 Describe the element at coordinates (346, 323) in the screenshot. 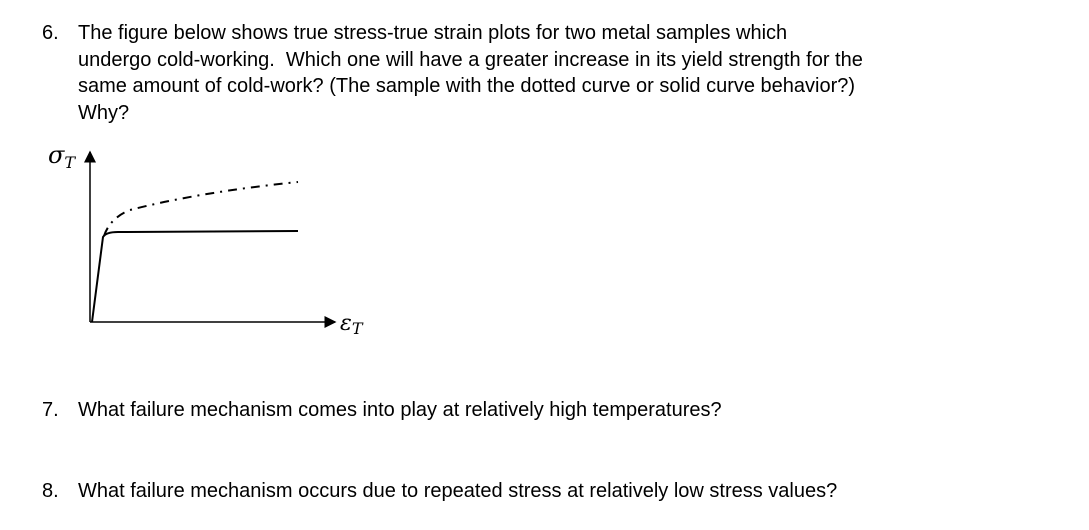

I see `x-label-symbol: ε` at that location.